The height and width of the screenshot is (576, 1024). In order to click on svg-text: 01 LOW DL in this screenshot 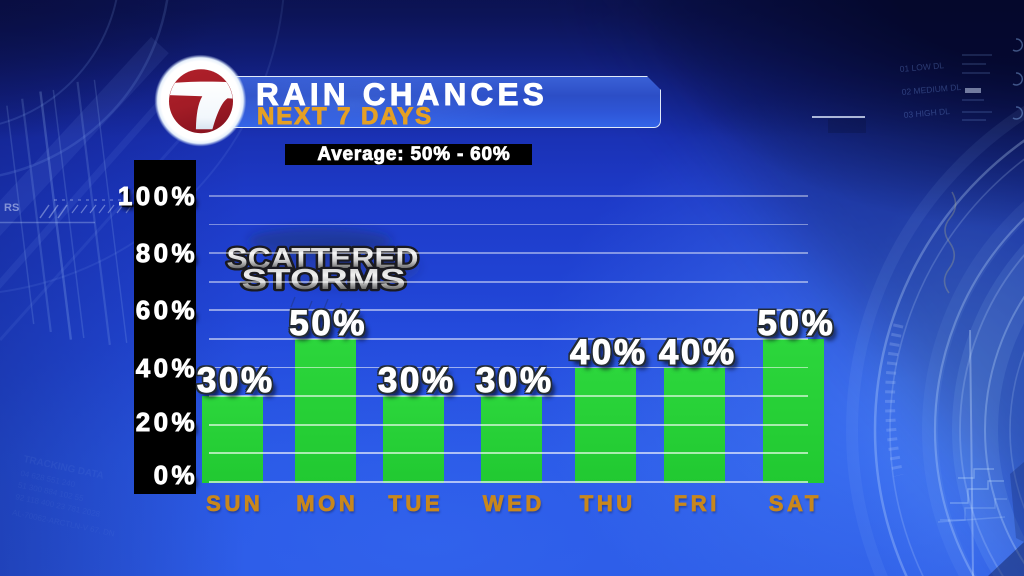, I will do `click(921, 67)`.